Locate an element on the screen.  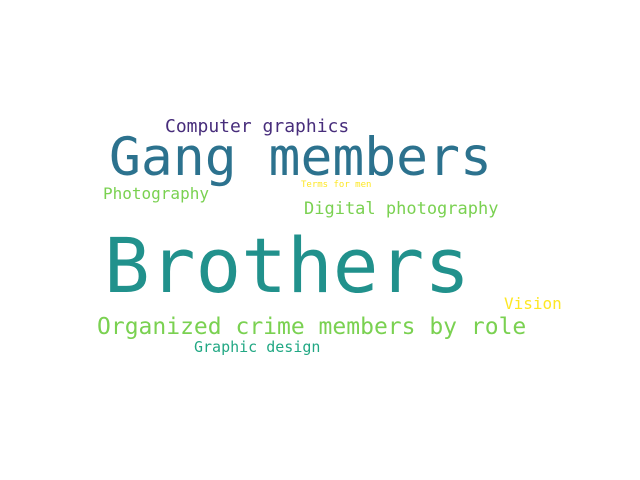
word-computer-graphics: Computer graphics is located at coordinates (257, 126).